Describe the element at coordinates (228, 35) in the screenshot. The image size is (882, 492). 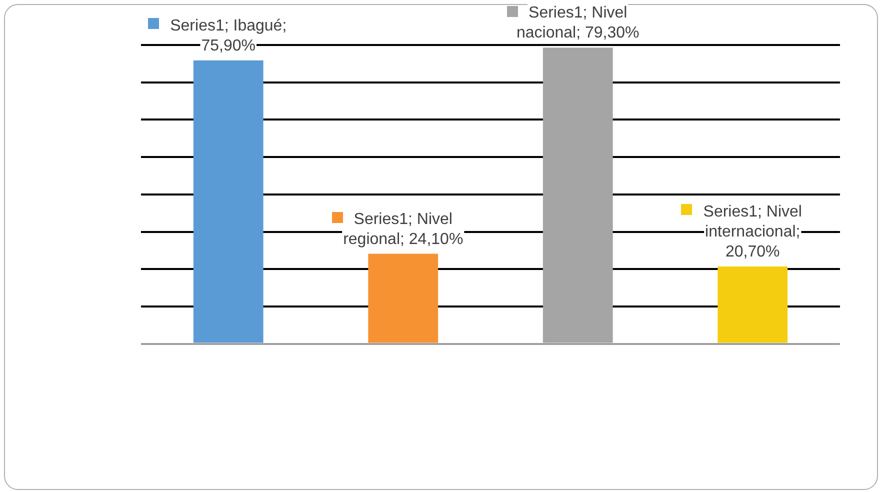
I see `data-label: Series1; Ibagué; 75,90%` at that location.